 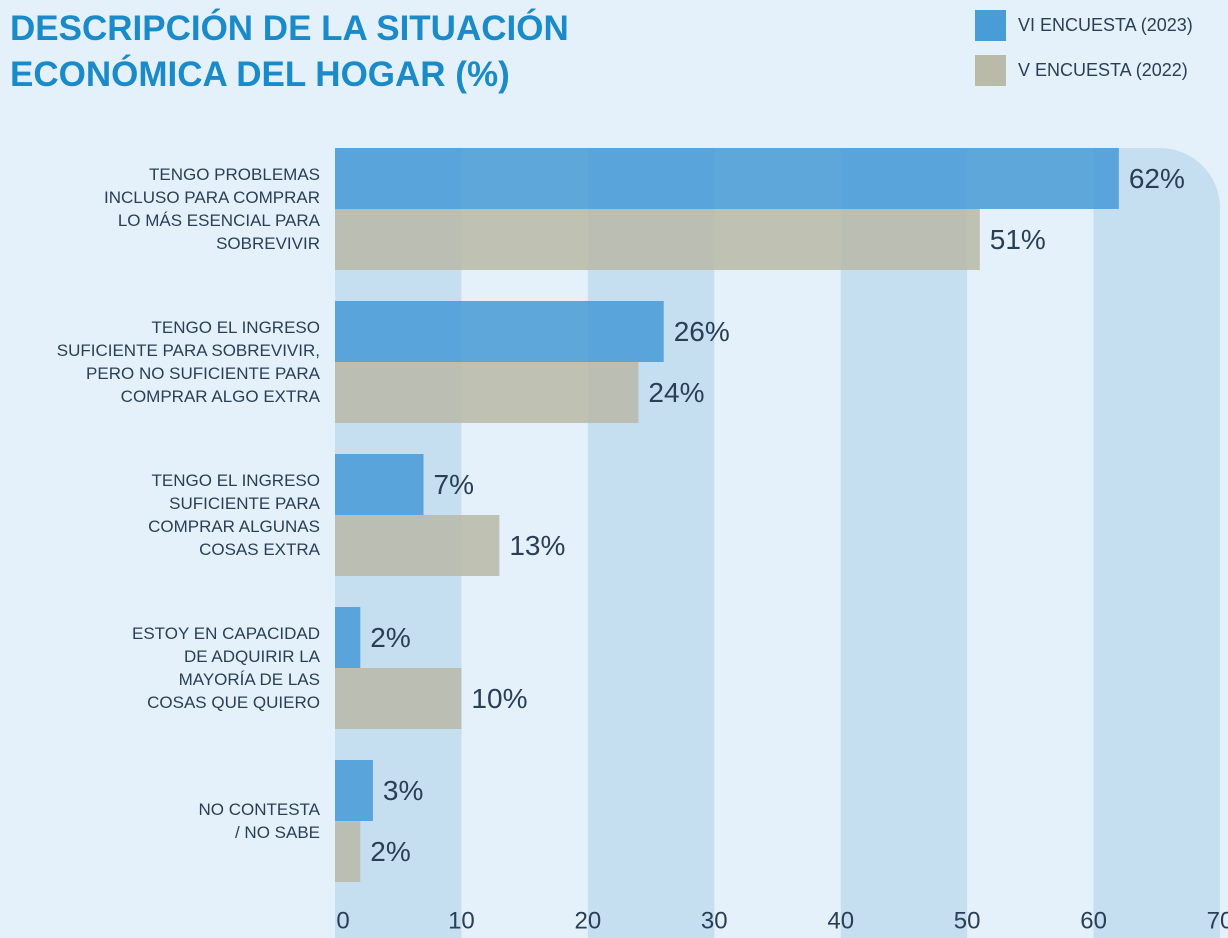 What do you see at coordinates (342, 920) in the screenshot?
I see `x-tick-label: 0` at bounding box center [342, 920].